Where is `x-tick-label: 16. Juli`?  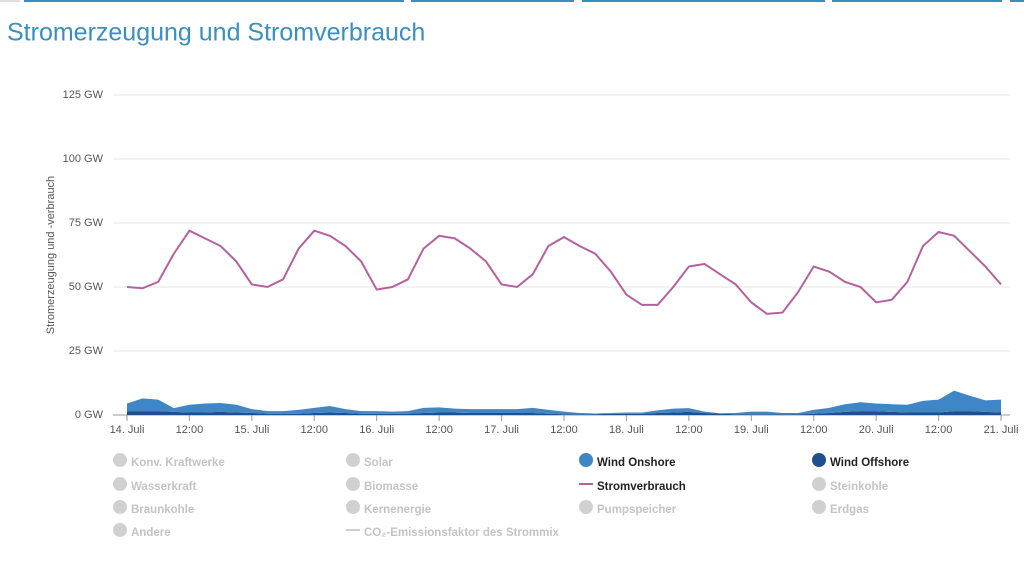
x-tick-label: 16. Juli is located at coordinates (376, 430).